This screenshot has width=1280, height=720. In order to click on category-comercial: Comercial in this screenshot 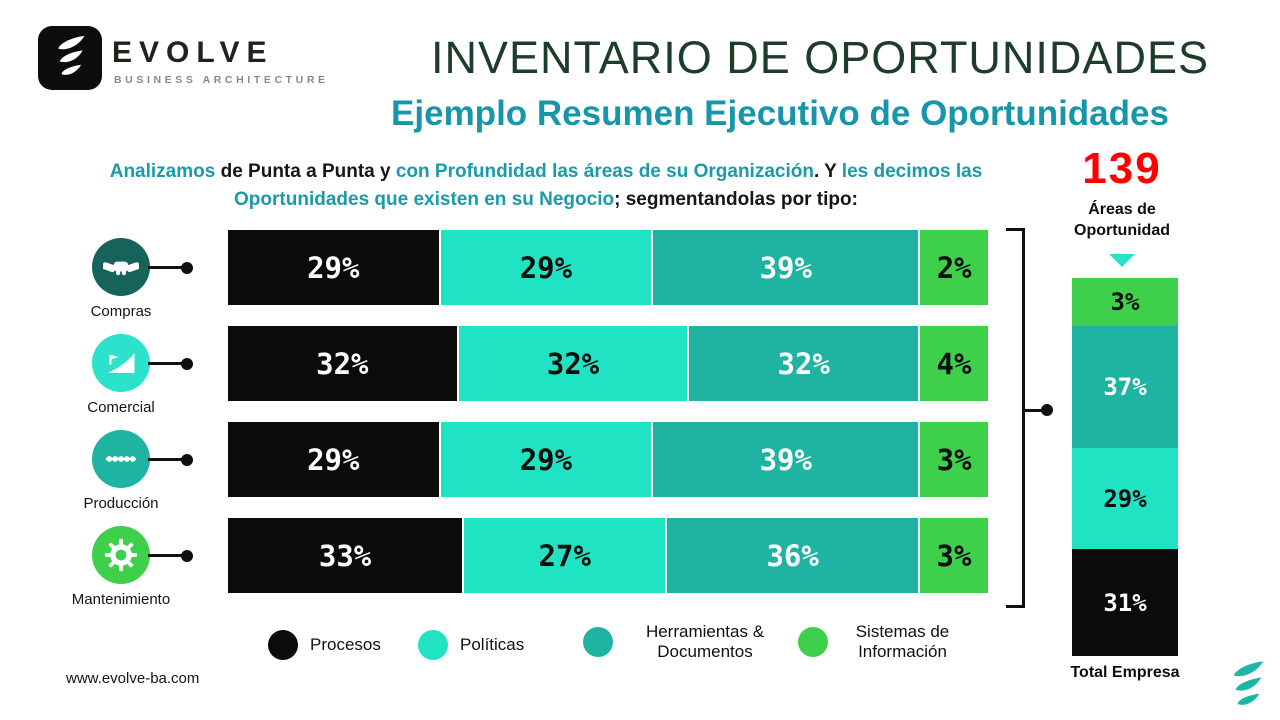, I will do `click(121, 375)`.